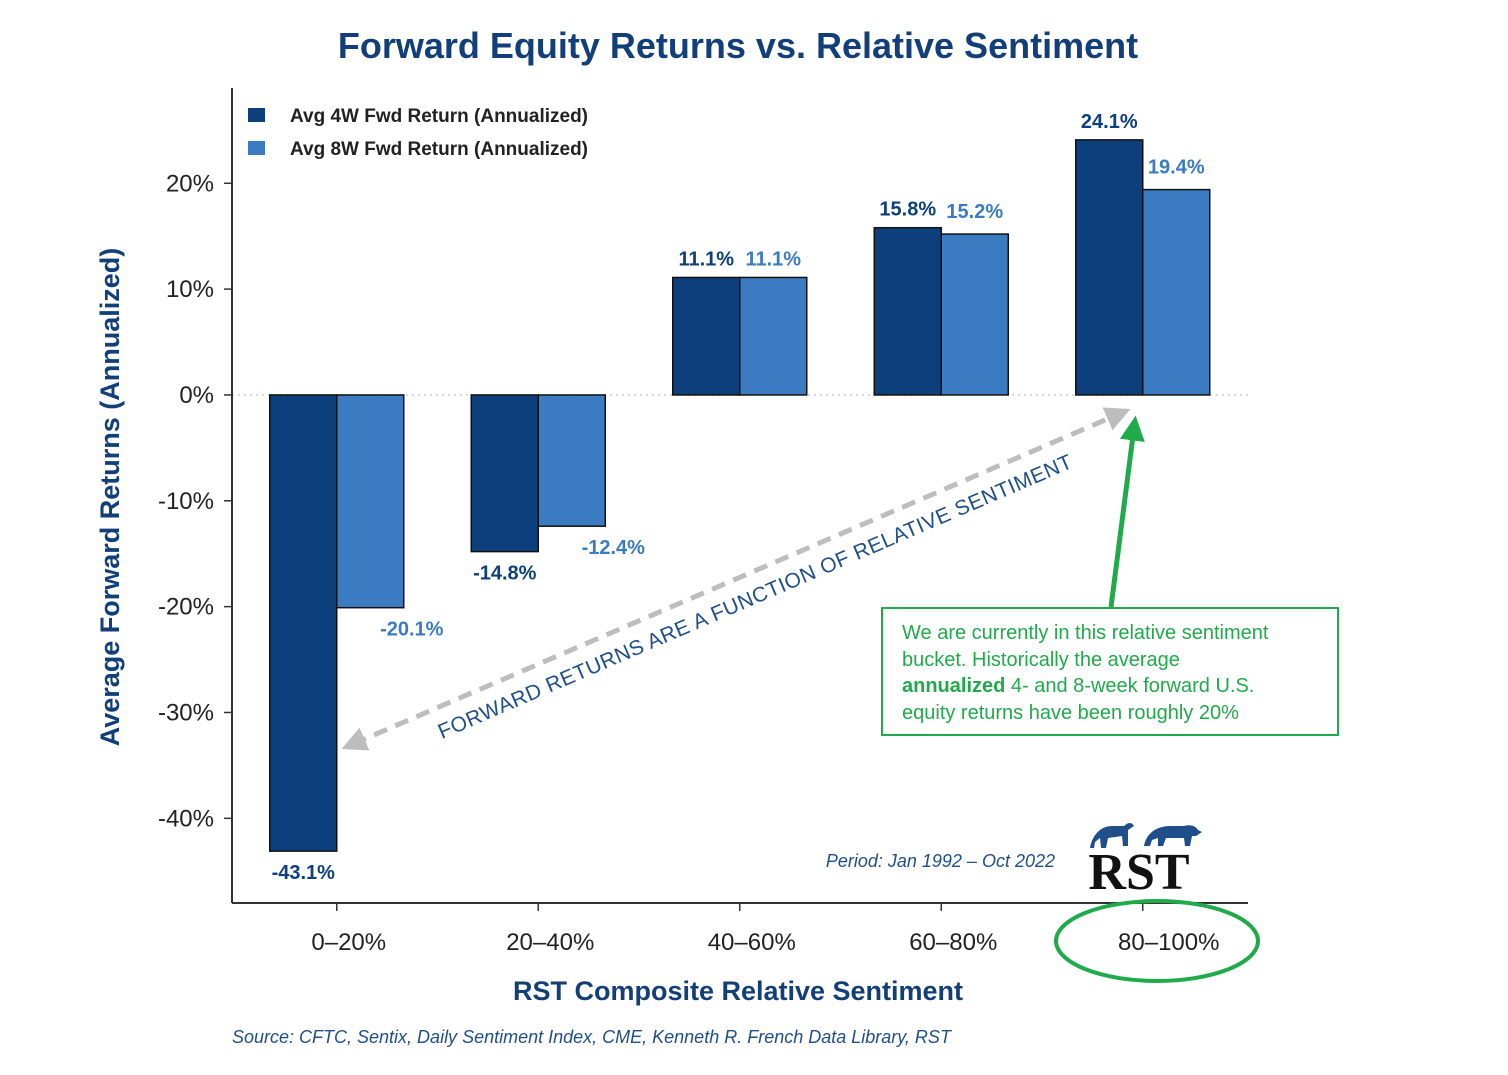 The width and height of the screenshot is (1508, 1075). What do you see at coordinates (348, 942) in the screenshot?
I see `x-tick-label: 0–20%` at bounding box center [348, 942].